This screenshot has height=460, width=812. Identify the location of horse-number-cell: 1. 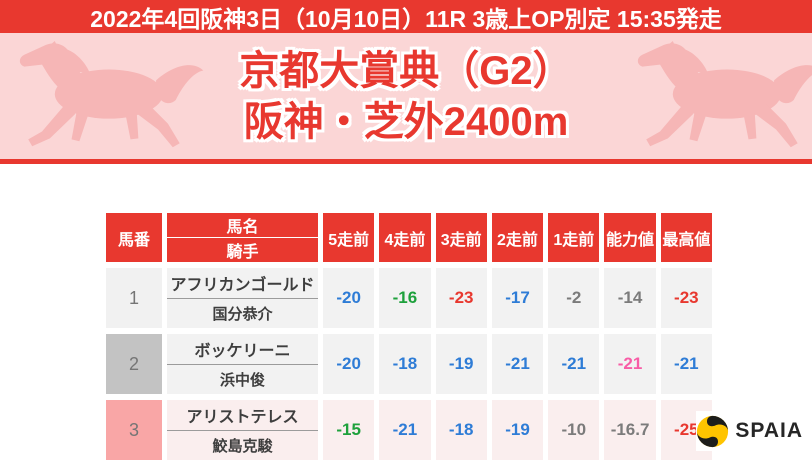
(134, 298).